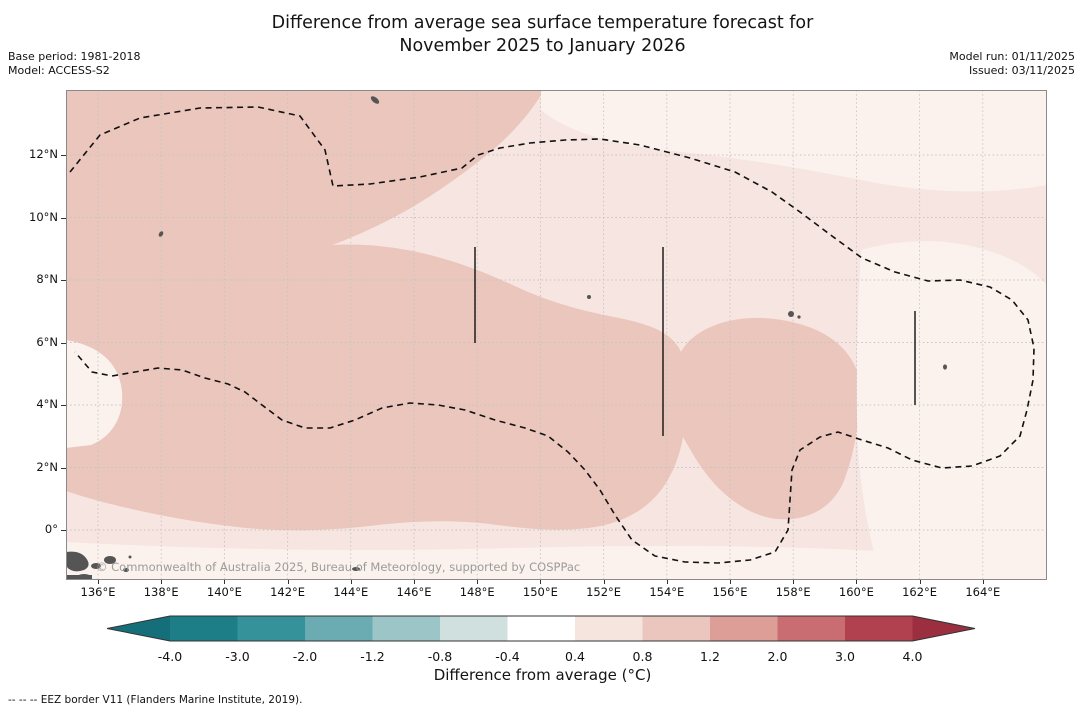  Describe the element at coordinates (98, 592) in the screenshot. I see `x-tick-label: 136°E` at that location.